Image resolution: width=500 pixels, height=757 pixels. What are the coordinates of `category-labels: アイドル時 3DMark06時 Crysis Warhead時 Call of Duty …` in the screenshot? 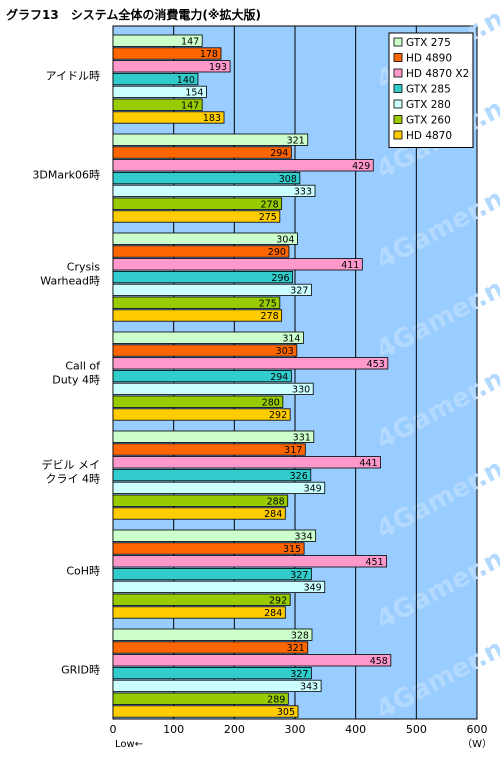 It's located at (66, 373).